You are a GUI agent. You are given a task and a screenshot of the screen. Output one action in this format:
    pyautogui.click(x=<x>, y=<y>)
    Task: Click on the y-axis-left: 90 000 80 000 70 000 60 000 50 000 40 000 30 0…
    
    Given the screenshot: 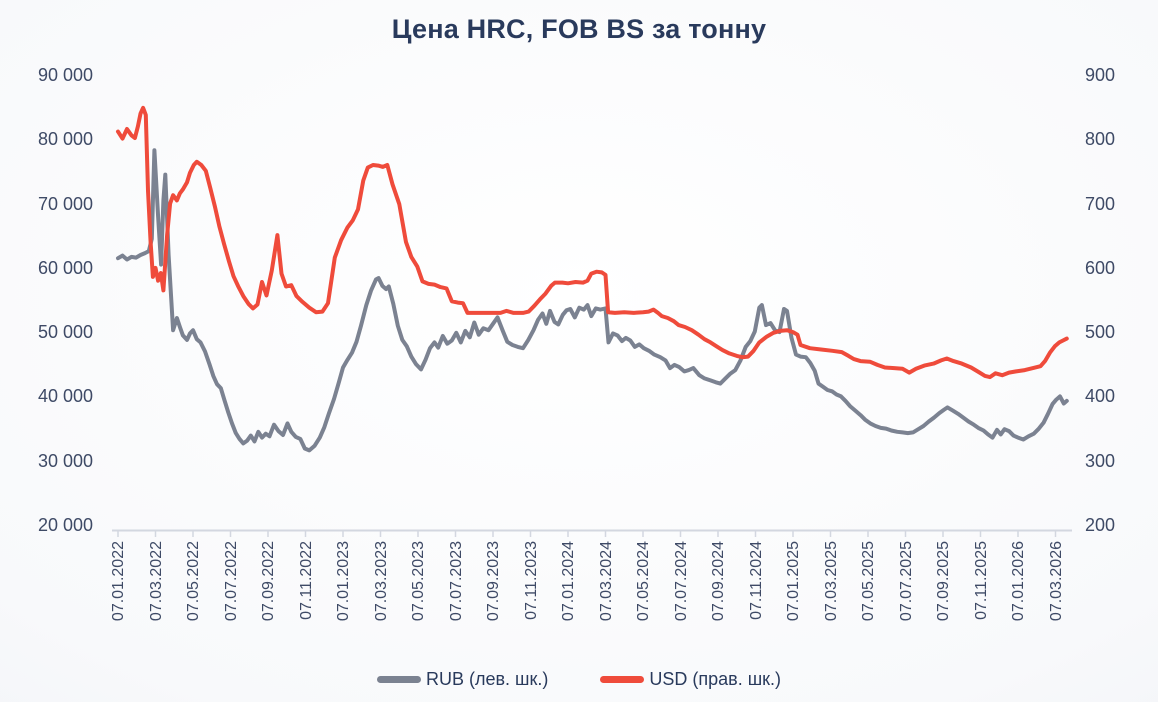 What is the action you would take?
    pyautogui.click(x=46, y=270)
    